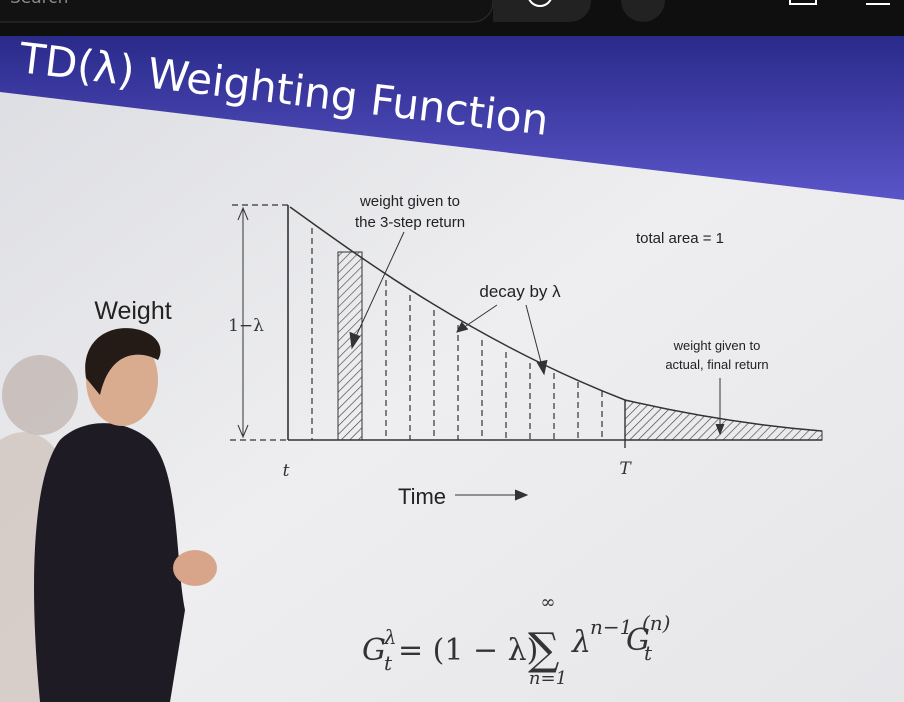 Image resolution: width=904 pixels, height=702 pixels. I want to click on y-label: Weight, so click(132, 311).